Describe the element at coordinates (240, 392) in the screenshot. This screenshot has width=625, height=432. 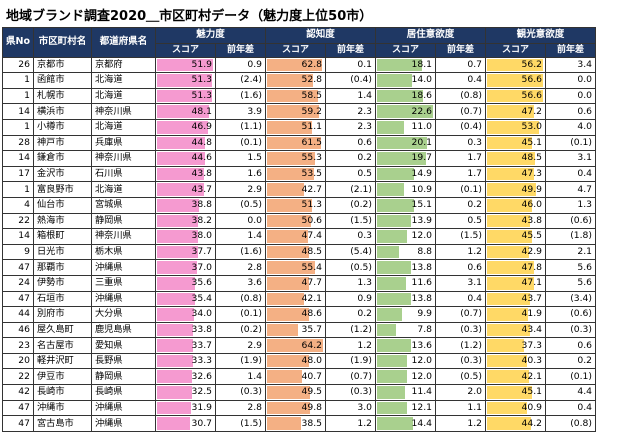
I see `cell-attract-diff: (0.3)` at that location.